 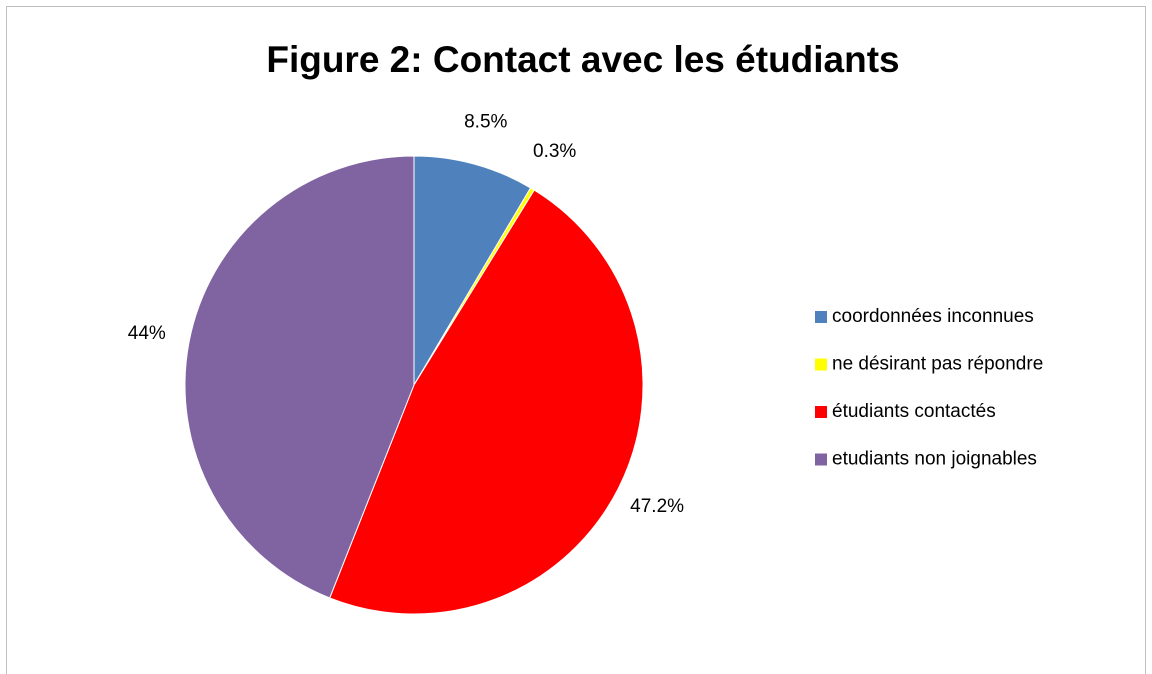 What do you see at coordinates (934, 459) in the screenshot?
I see `legend-label: etudiants non joignables` at bounding box center [934, 459].